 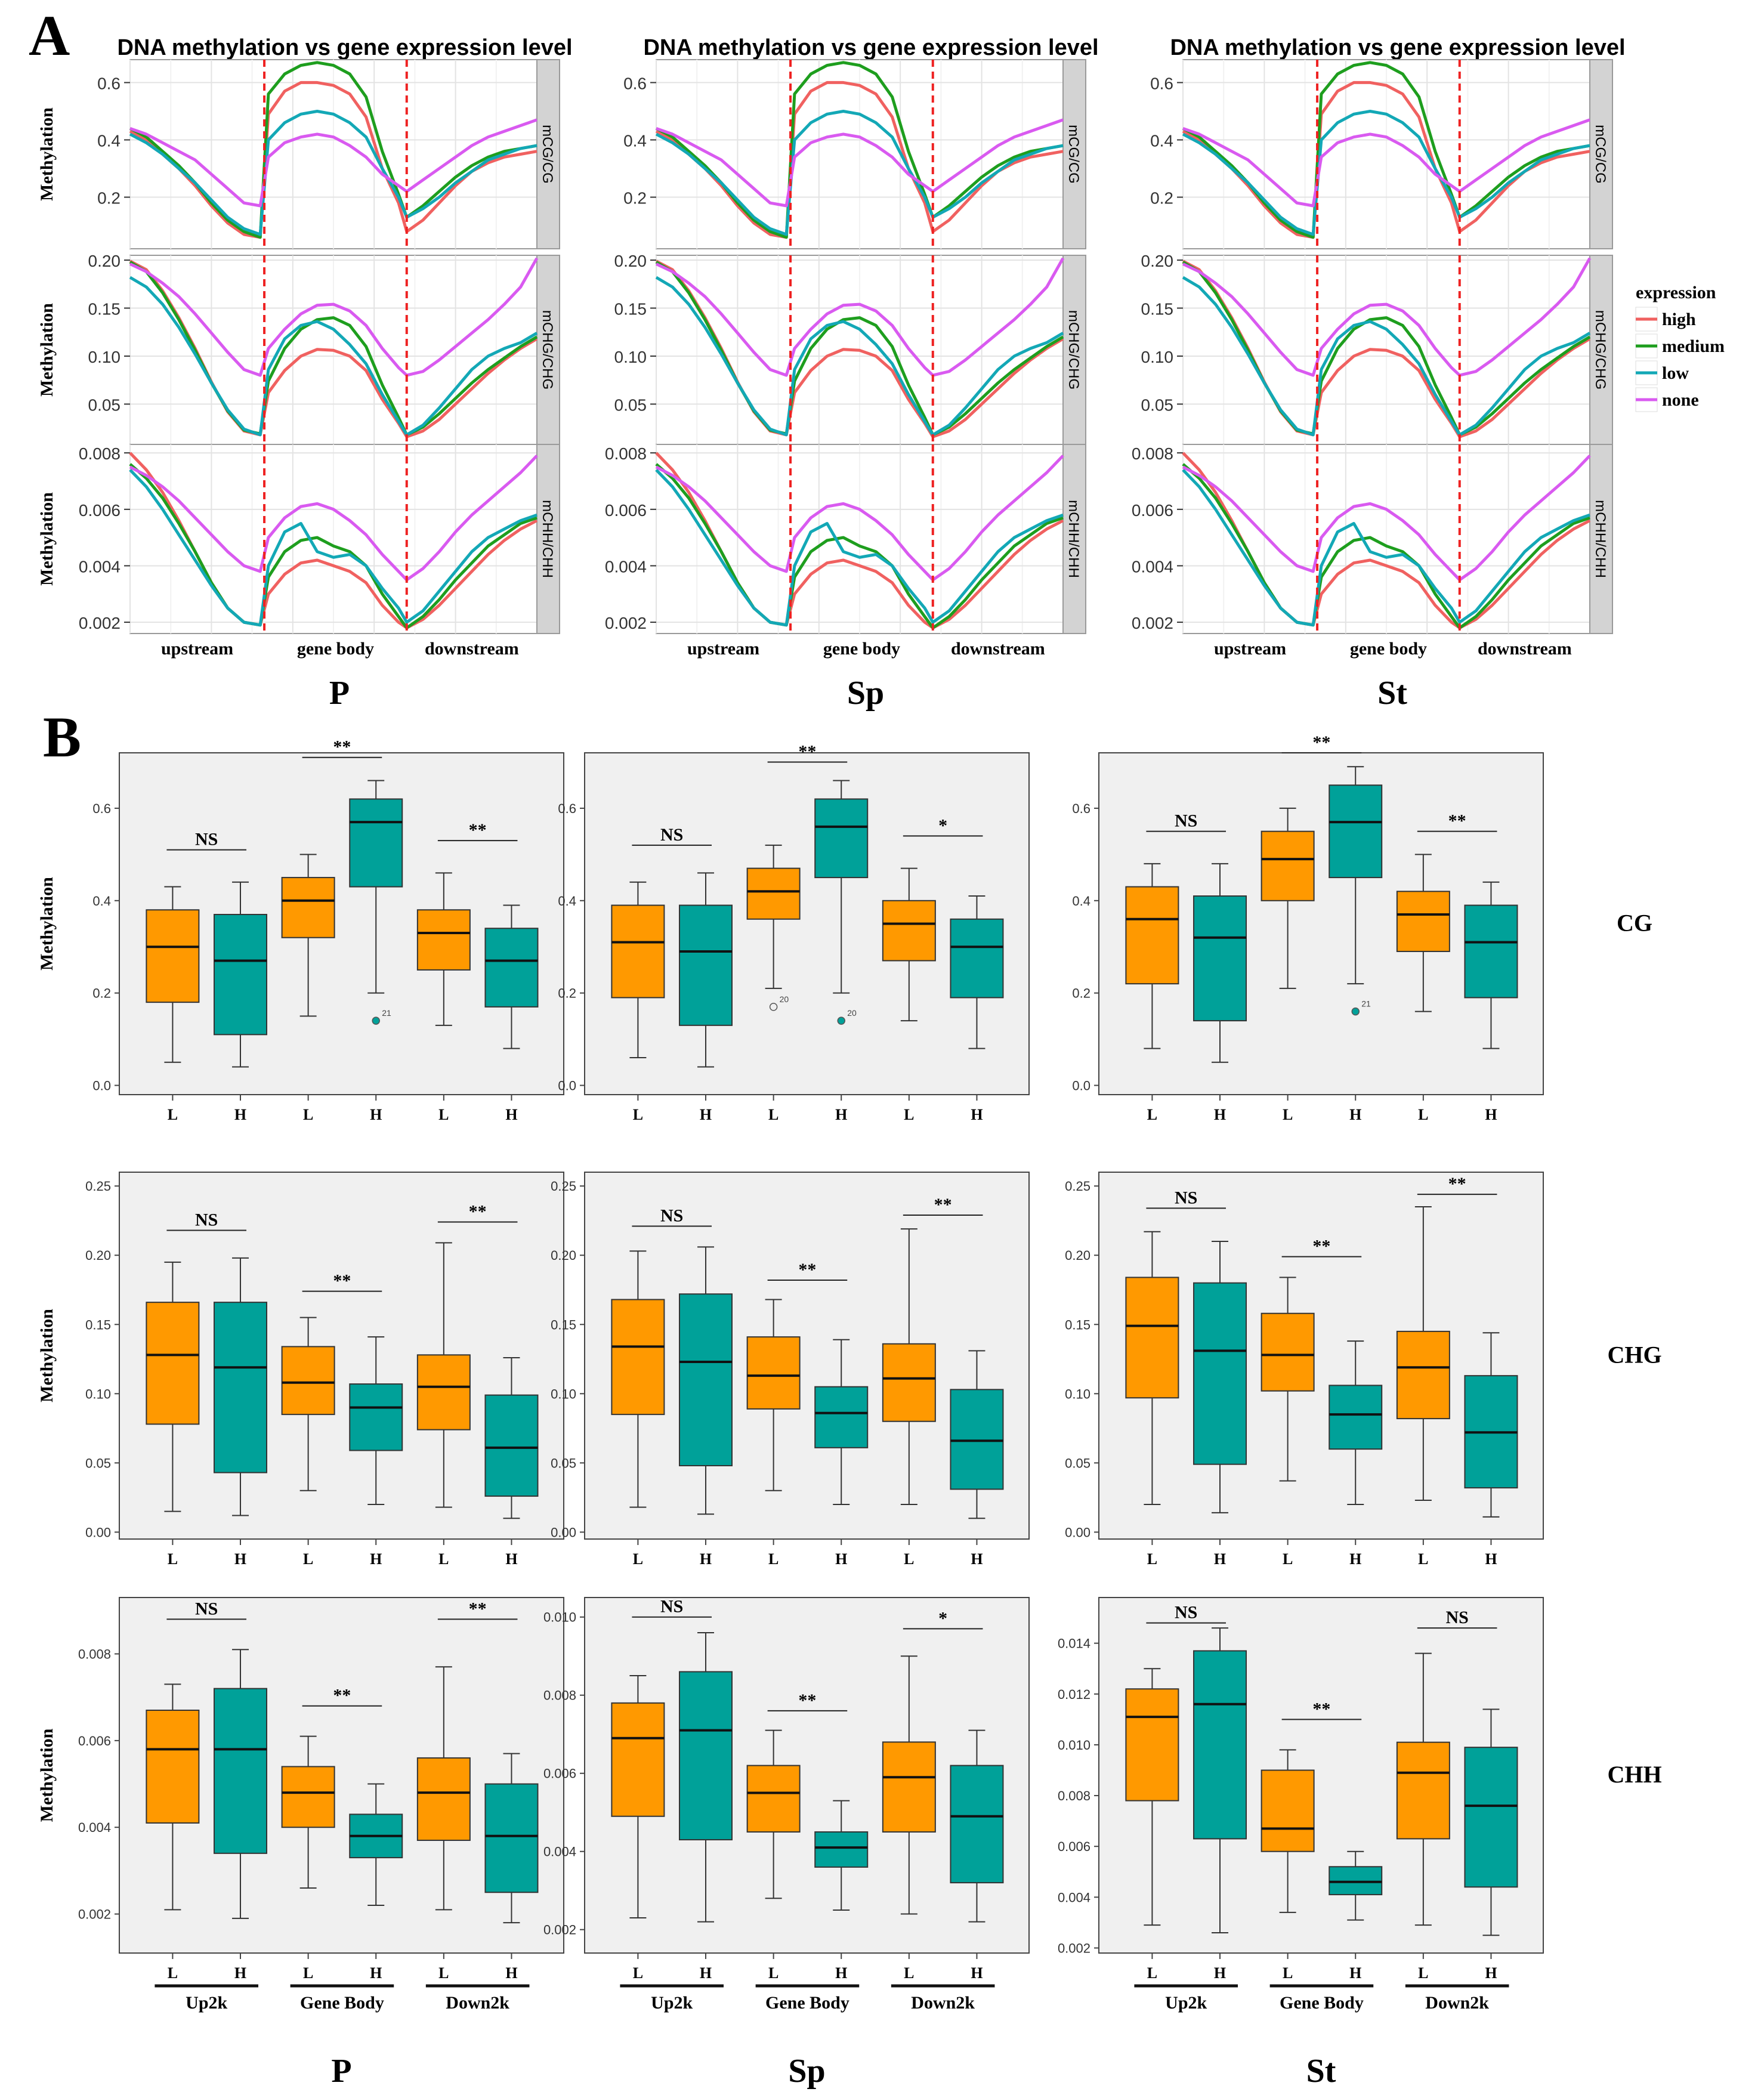 I want to click on legend-label: low, so click(x=1676, y=373).